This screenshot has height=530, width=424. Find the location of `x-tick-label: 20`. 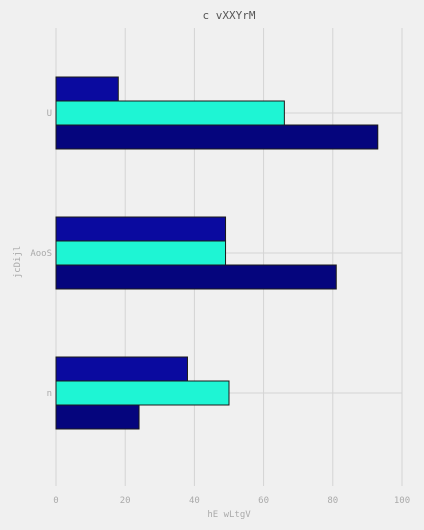

x-tick-label: 20 is located at coordinates (125, 501).